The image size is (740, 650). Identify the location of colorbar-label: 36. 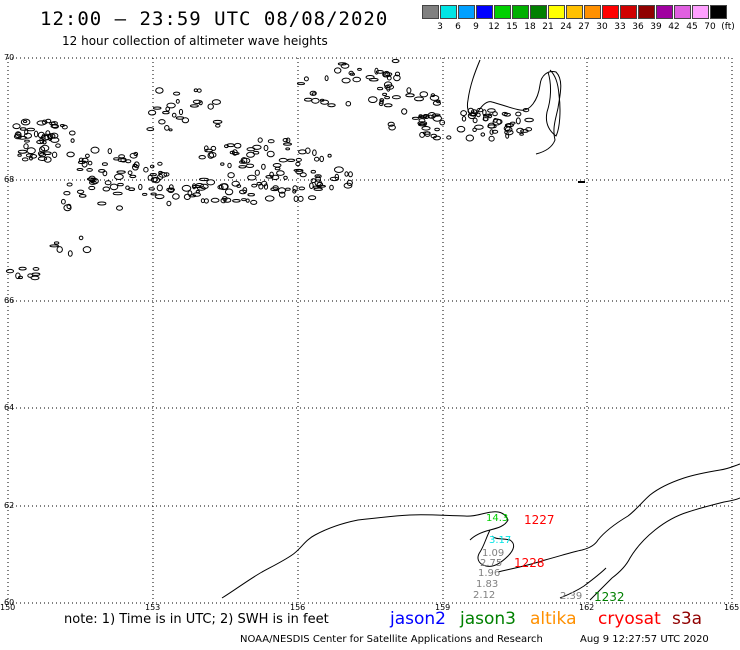
(638, 27).